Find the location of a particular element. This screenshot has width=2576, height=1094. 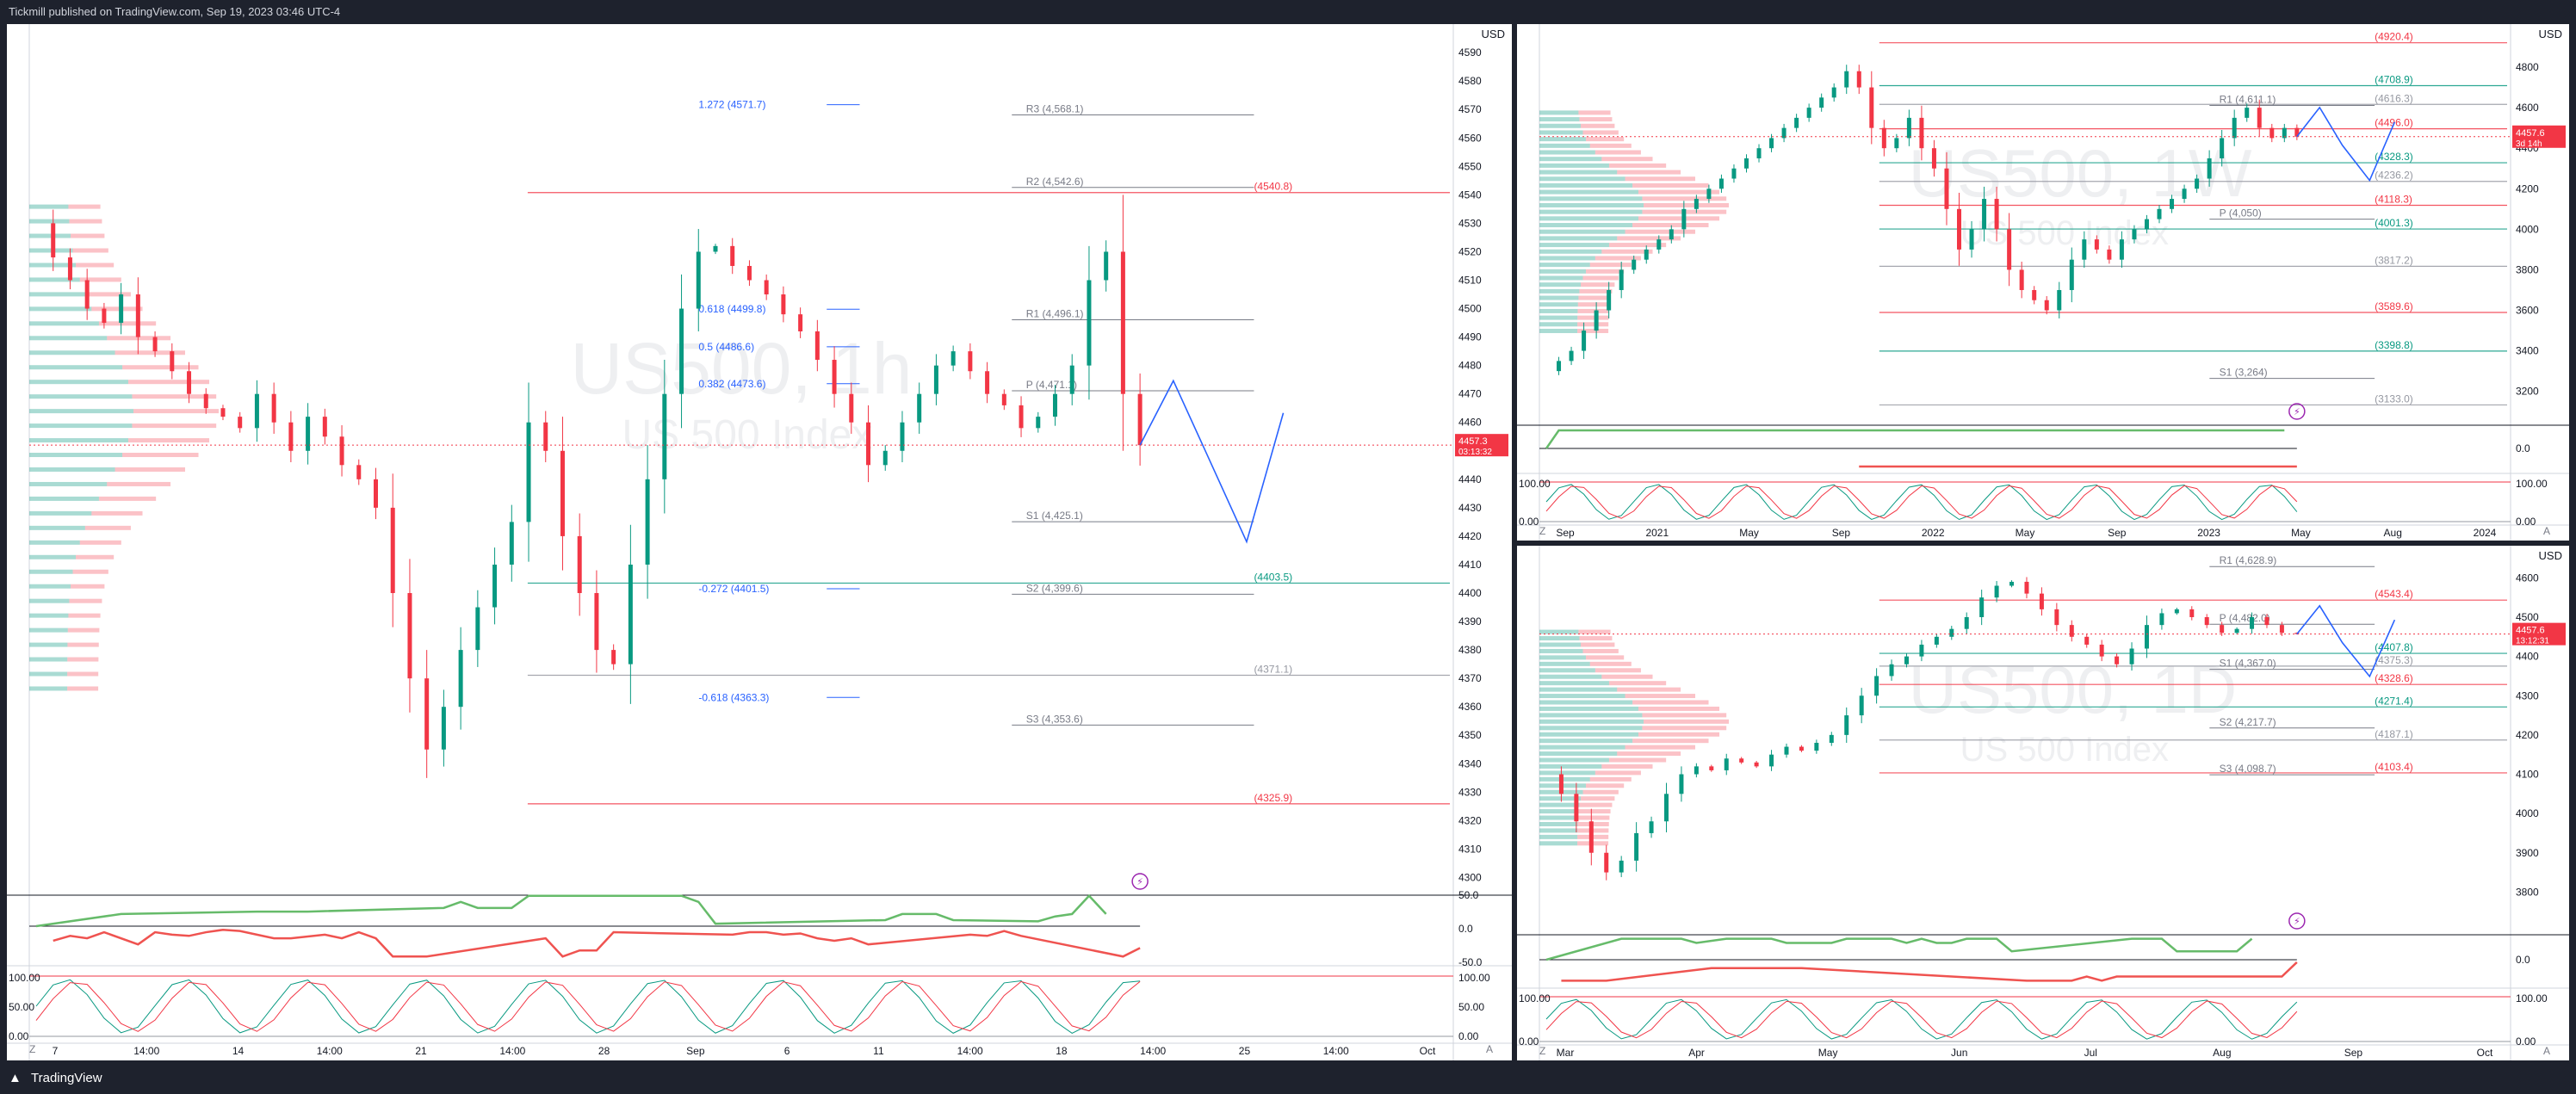

stochastic-left-tick-label: 0.00 is located at coordinates (19, 1036).